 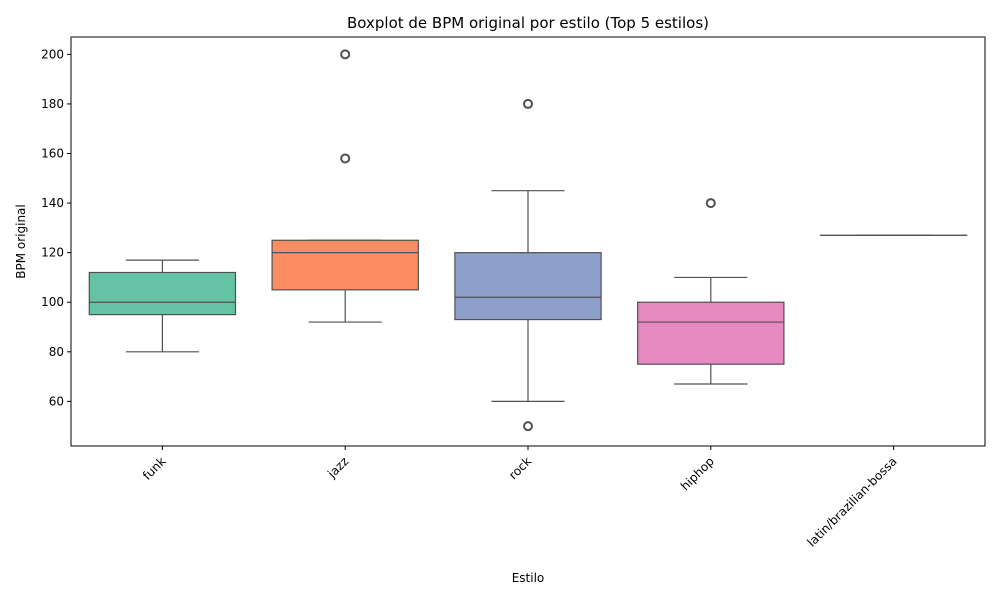 I want to click on box-group-jazz, so click(x=345, y=186).